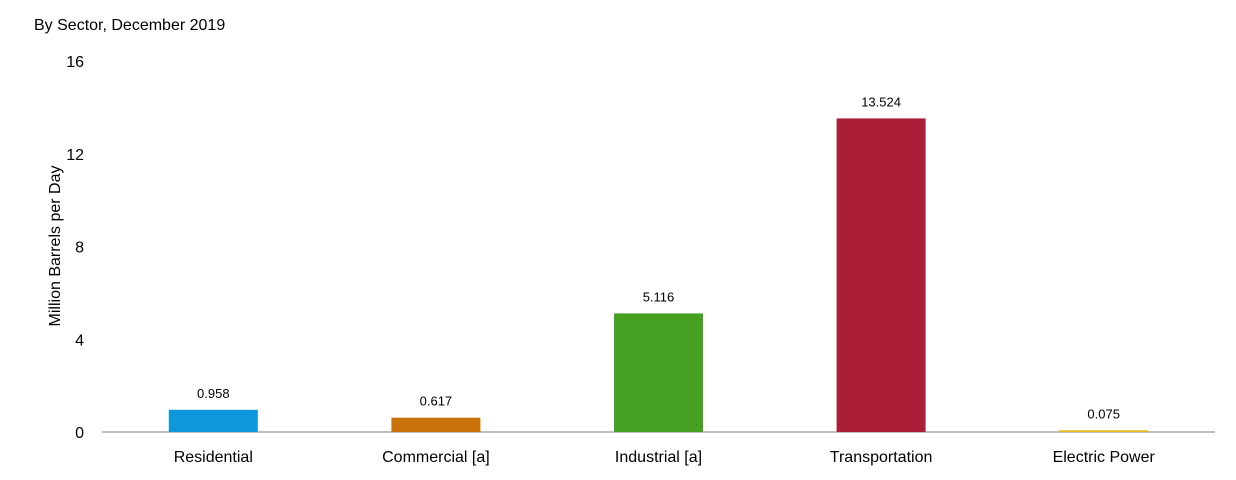 This screenshot has width=1236, height=480. I want to click on y-tick-label: 4, so click(79, 340).